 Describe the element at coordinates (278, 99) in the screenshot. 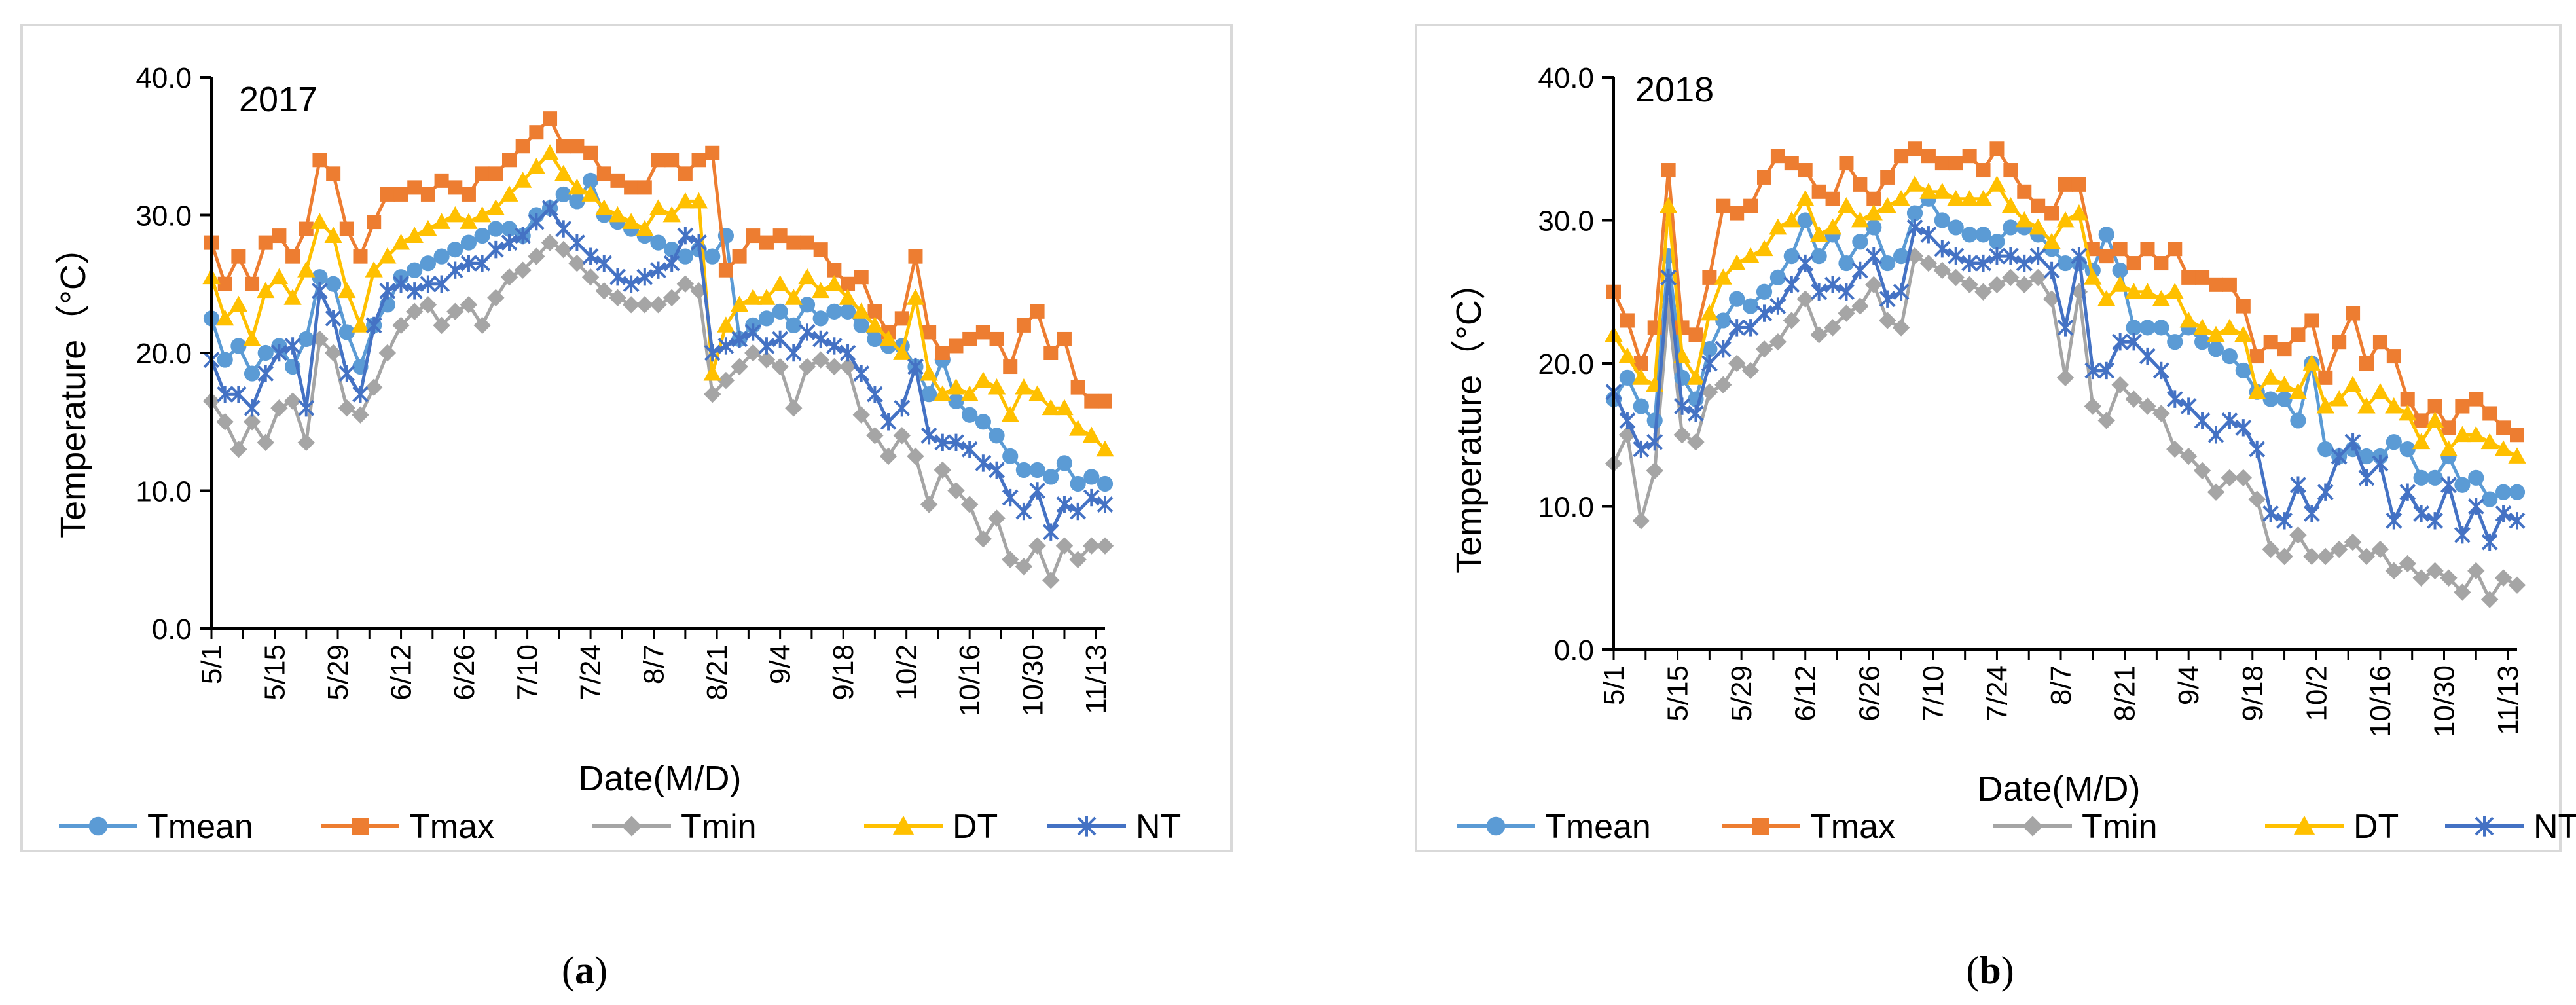

I see `year-label: 2017` at that location.